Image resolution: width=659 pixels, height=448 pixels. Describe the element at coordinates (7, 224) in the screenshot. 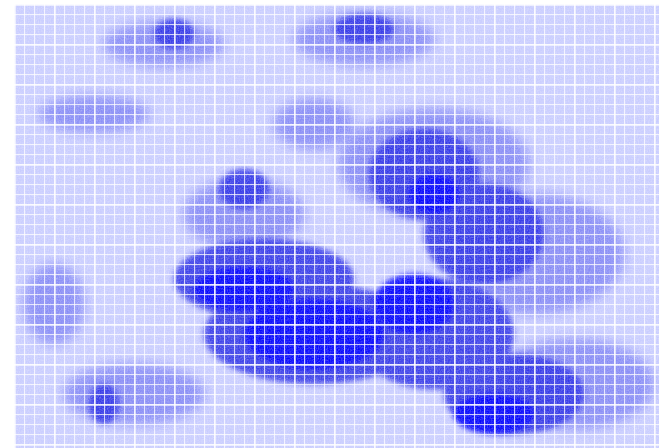

I see `left-margin` at that location.